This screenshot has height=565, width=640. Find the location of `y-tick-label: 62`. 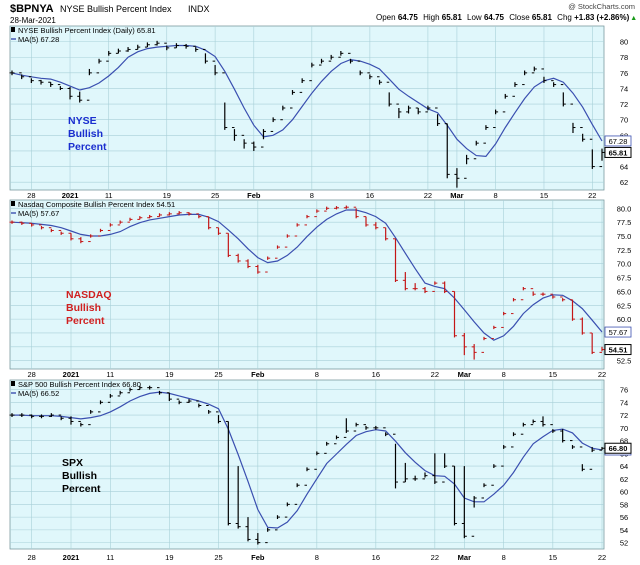

y-tick-label: 62 is located at coordinates (624, 479).